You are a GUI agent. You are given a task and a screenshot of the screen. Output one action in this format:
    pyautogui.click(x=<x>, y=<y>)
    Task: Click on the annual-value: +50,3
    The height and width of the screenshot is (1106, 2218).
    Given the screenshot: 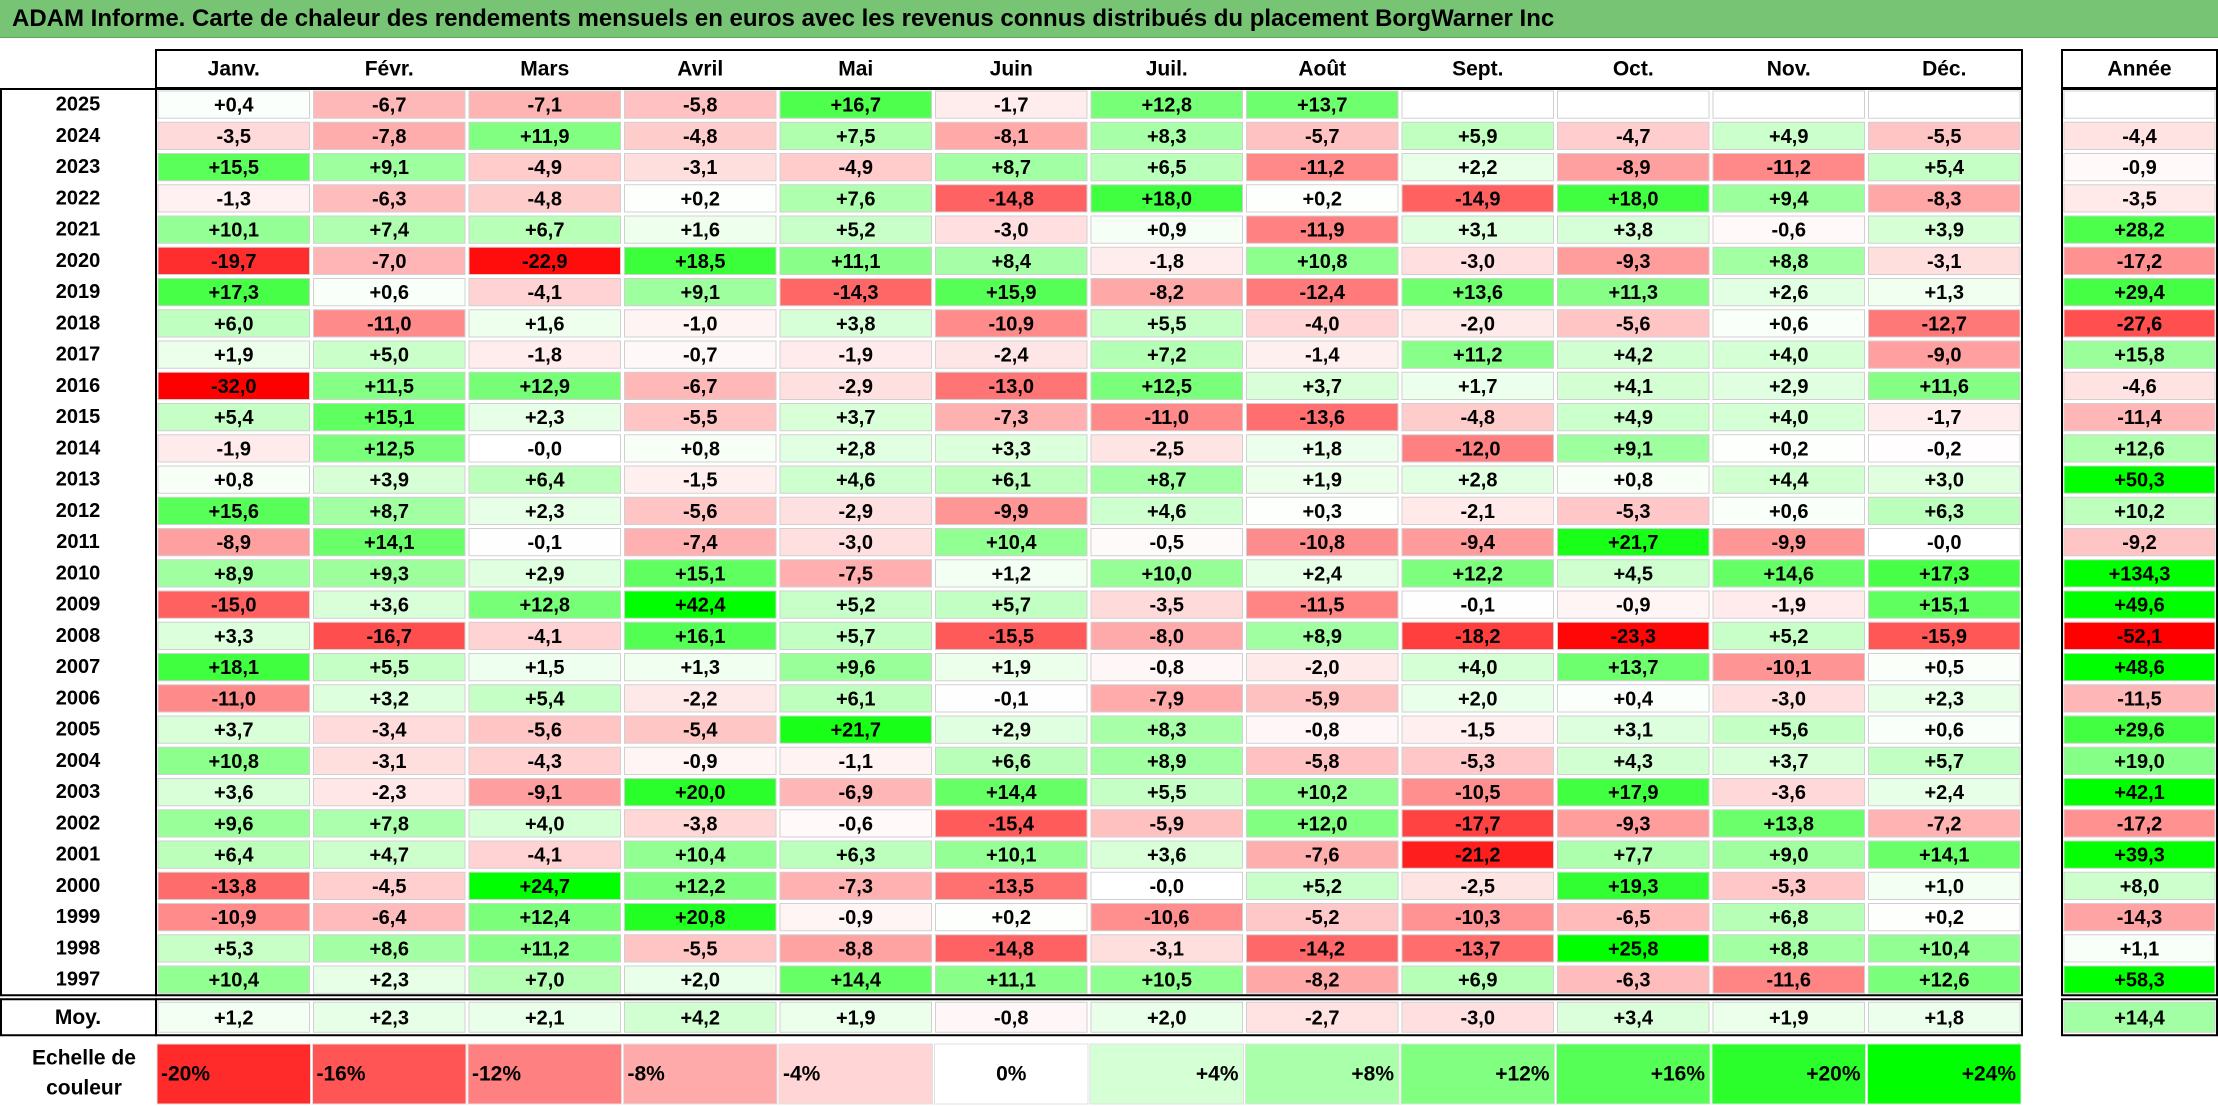 What is the action you would take?
    pyautogui.click(x=2139, y=481)
    